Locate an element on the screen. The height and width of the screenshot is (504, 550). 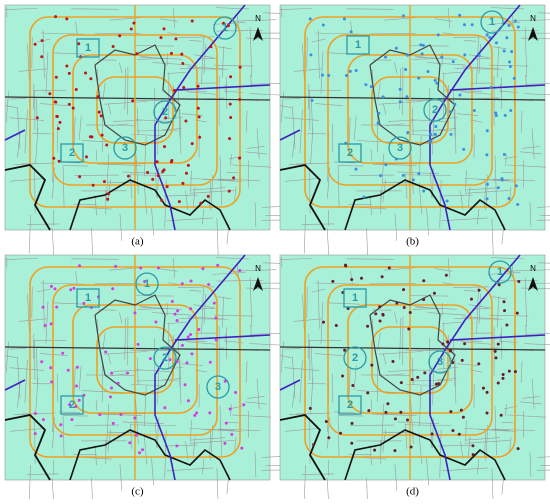
panel-caption: (a) is located at coordinates (137, 242).